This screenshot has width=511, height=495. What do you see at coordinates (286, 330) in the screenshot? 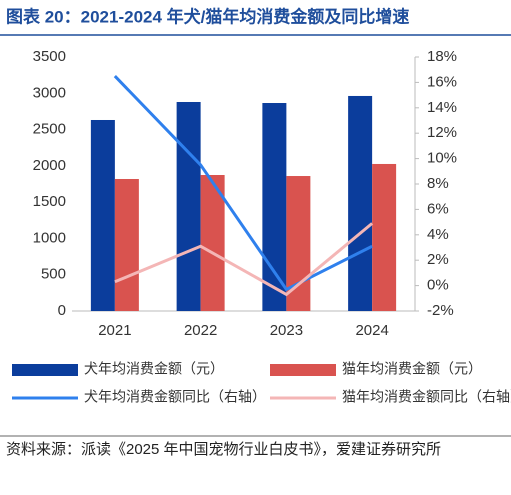
I see `x-tick-label: 2023` at bounding box center [286, 330].